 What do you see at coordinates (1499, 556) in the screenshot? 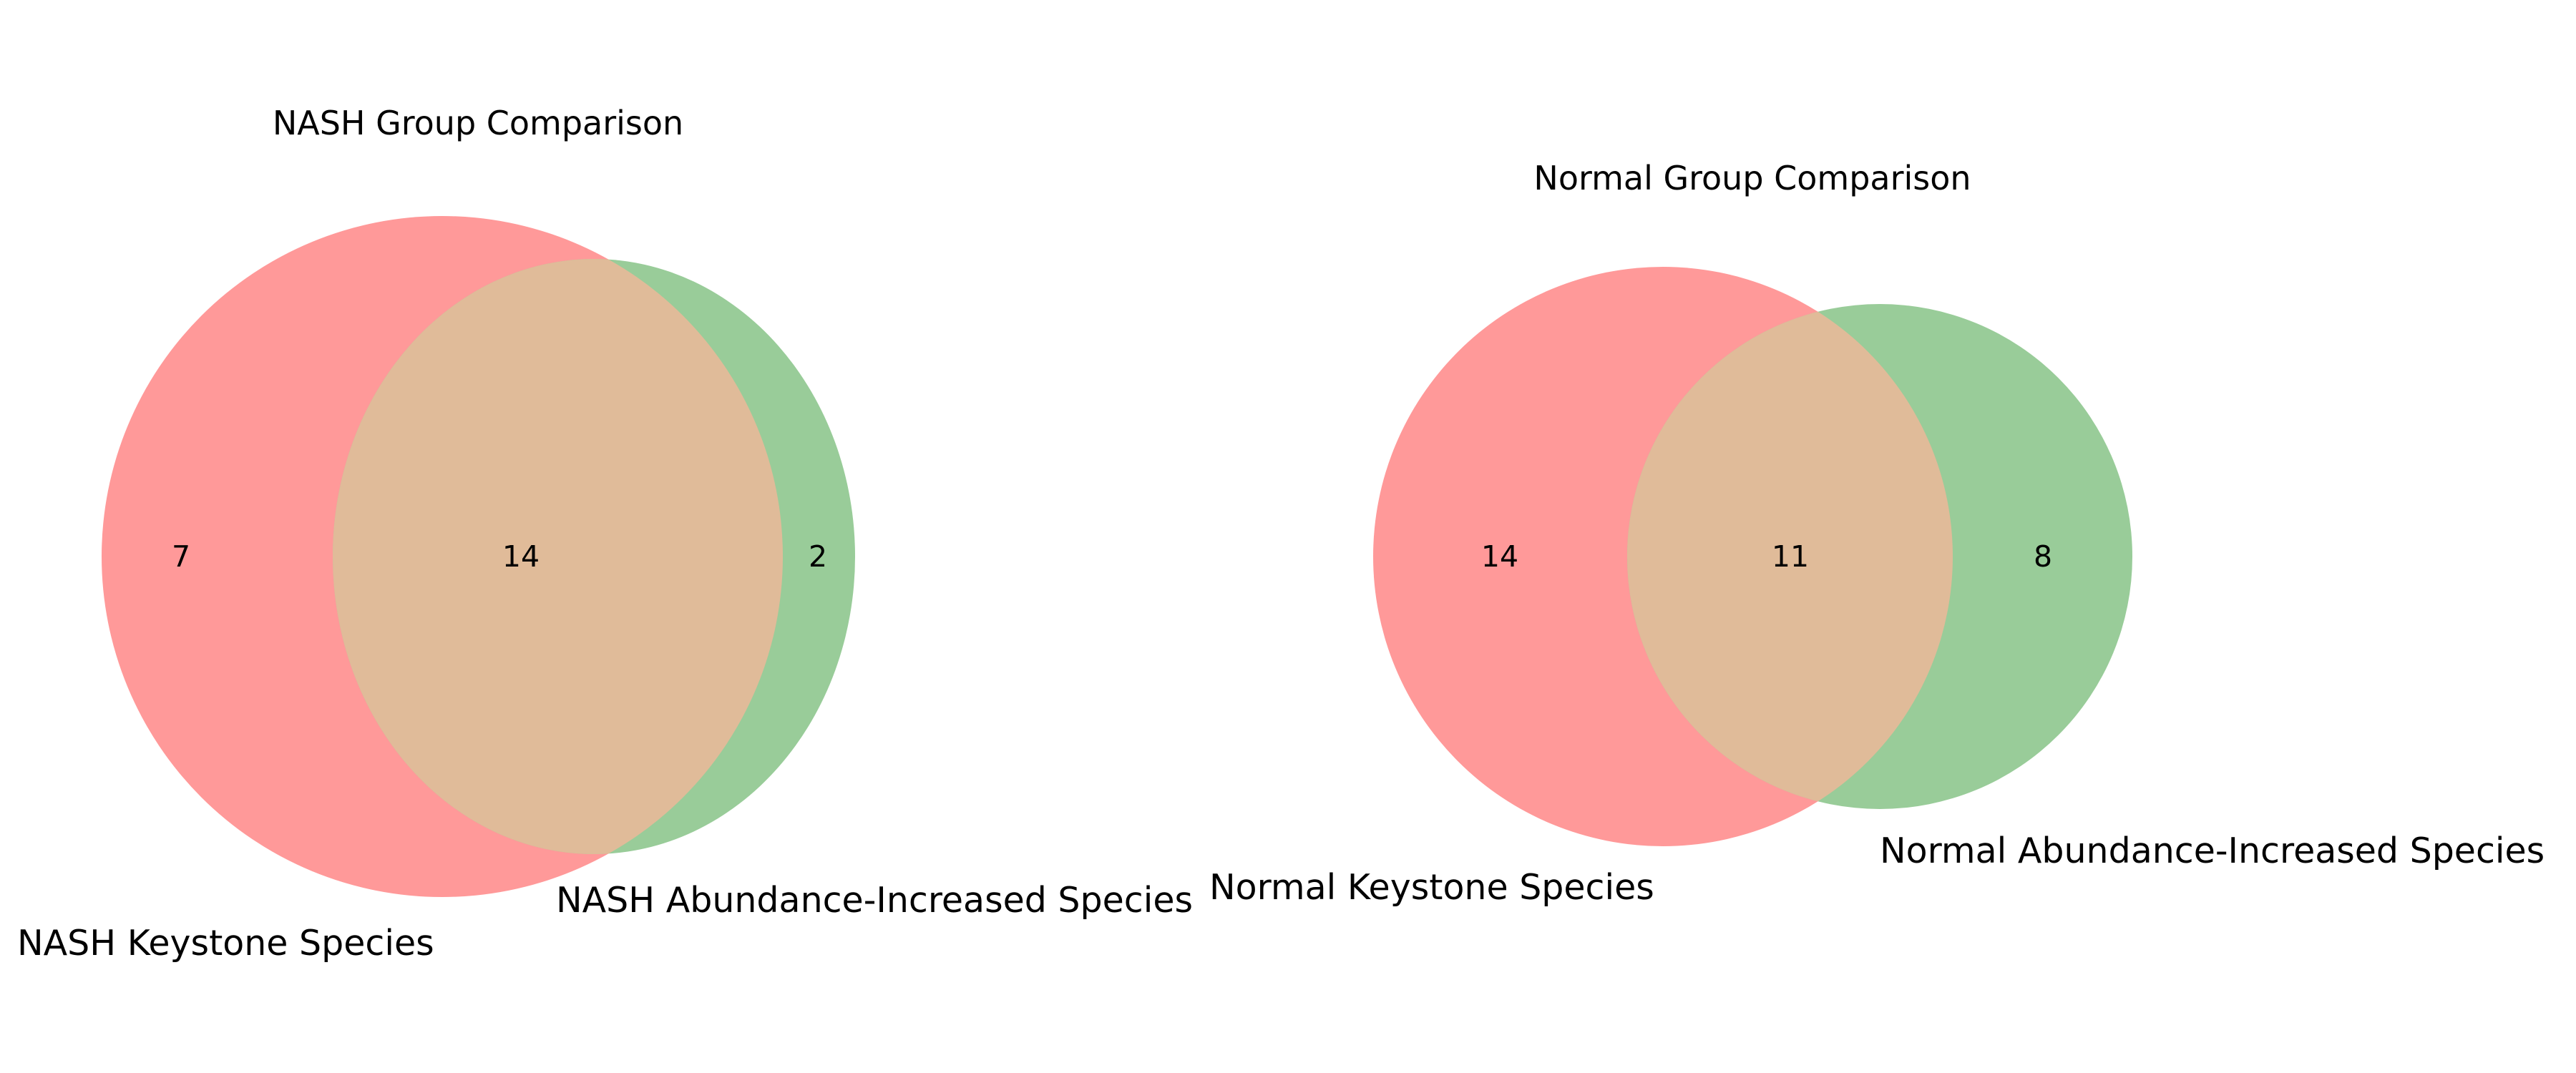
I see `venn-normal-count-only-keystone: 14` at bounding box center [1499, 556].